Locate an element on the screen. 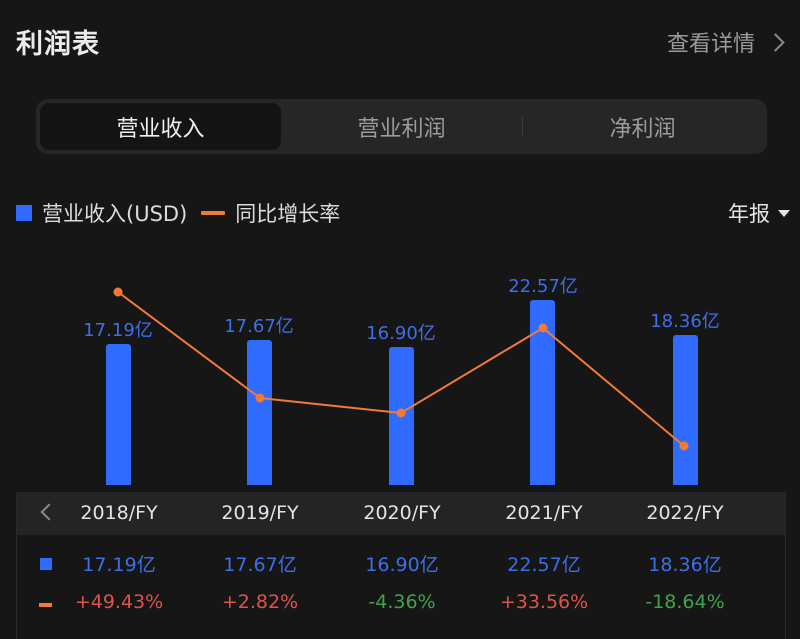 The image size is (800, 639). line-series-icon is located at coordinates (45, 605).